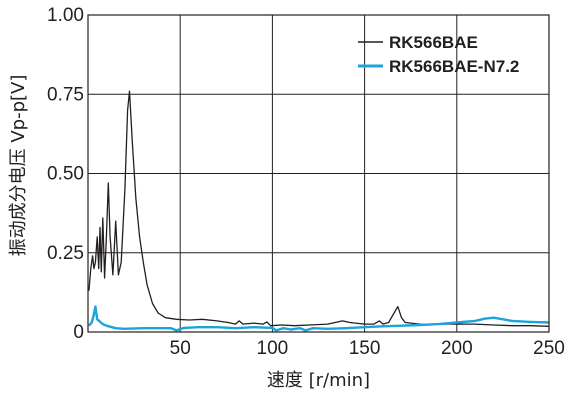  I want to click on x-tick-label: 150, so click(365, 348).